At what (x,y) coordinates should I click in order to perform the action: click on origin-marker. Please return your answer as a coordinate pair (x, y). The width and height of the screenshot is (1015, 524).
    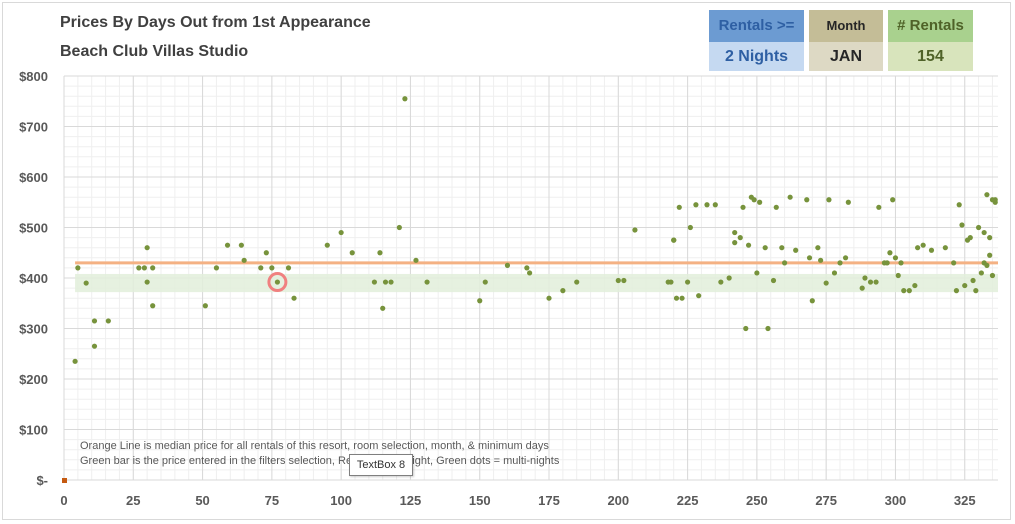
    Looking at the image, I should click on (64, 480).